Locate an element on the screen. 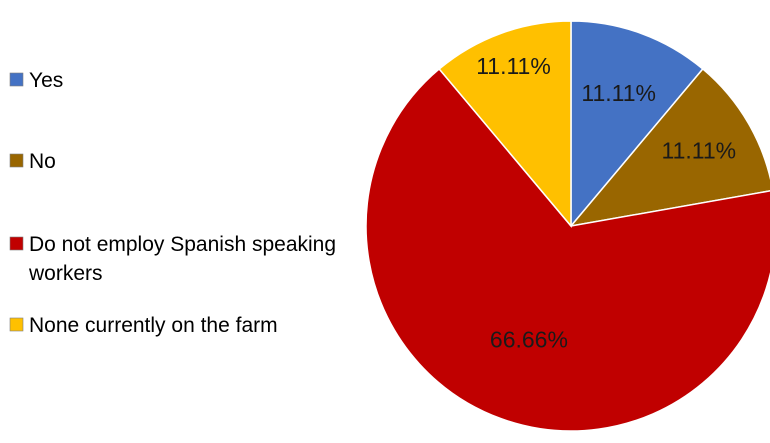 This screenshot has height=443, width=770. data-label-do-not-employ-spanish-speaking-workers: 66.66% is located at coordinates (529, 340).